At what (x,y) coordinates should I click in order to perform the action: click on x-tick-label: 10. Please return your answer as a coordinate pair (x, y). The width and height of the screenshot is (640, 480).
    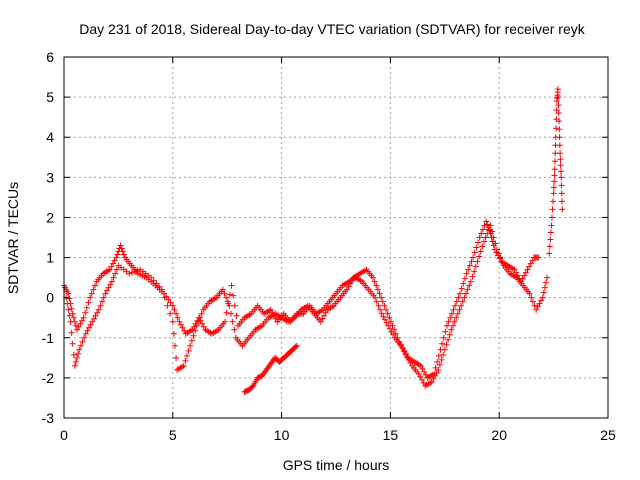
    Looking at the image, I should click on (282, 435).